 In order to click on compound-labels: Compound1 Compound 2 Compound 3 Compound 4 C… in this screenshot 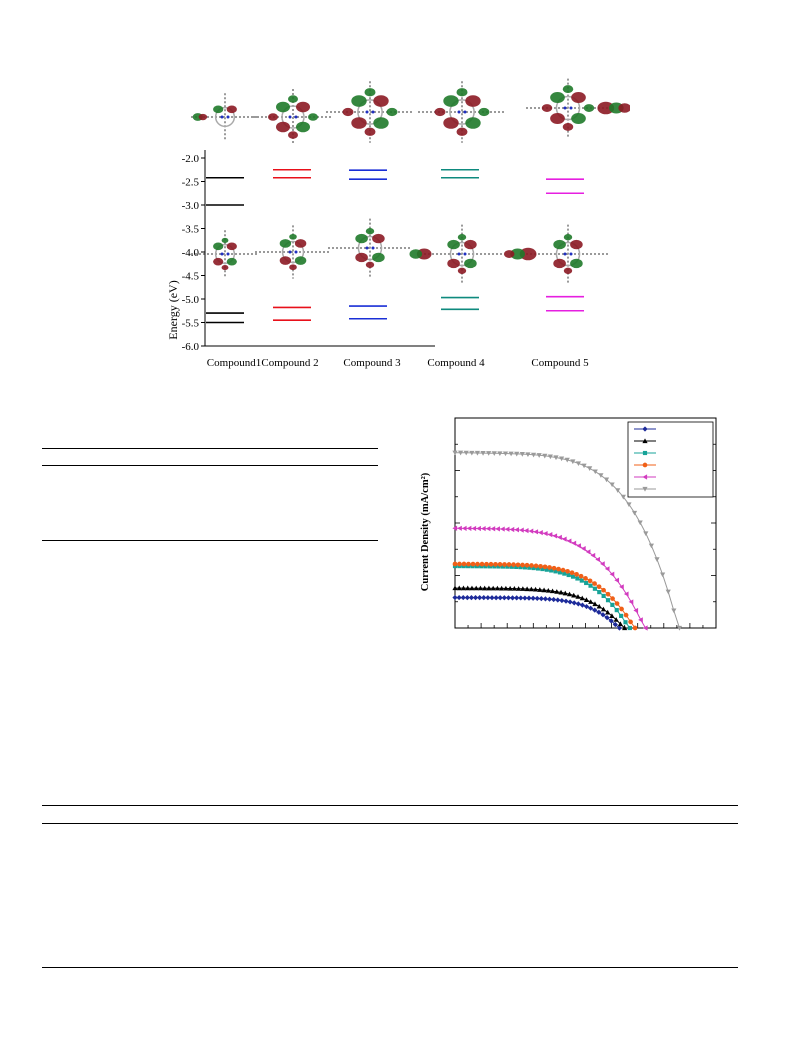, I will do `click(398, 363)`.